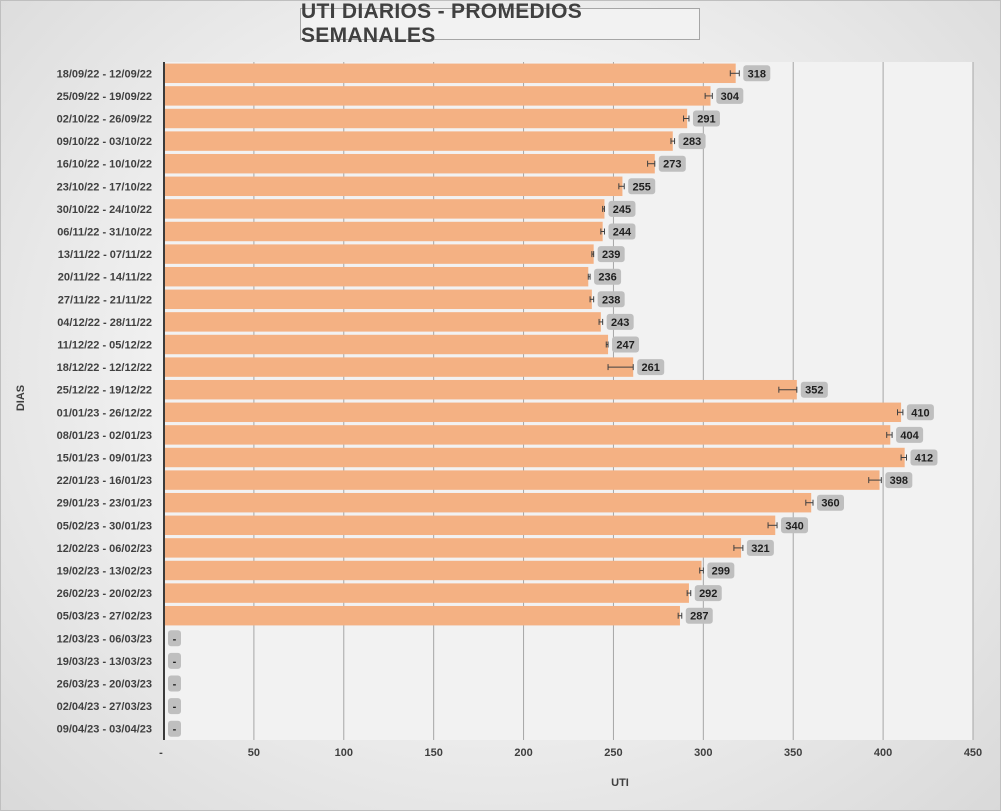 This screenshot has height=811, width=1001. I want to click on x-tick-label: 250, so click(613, 753).